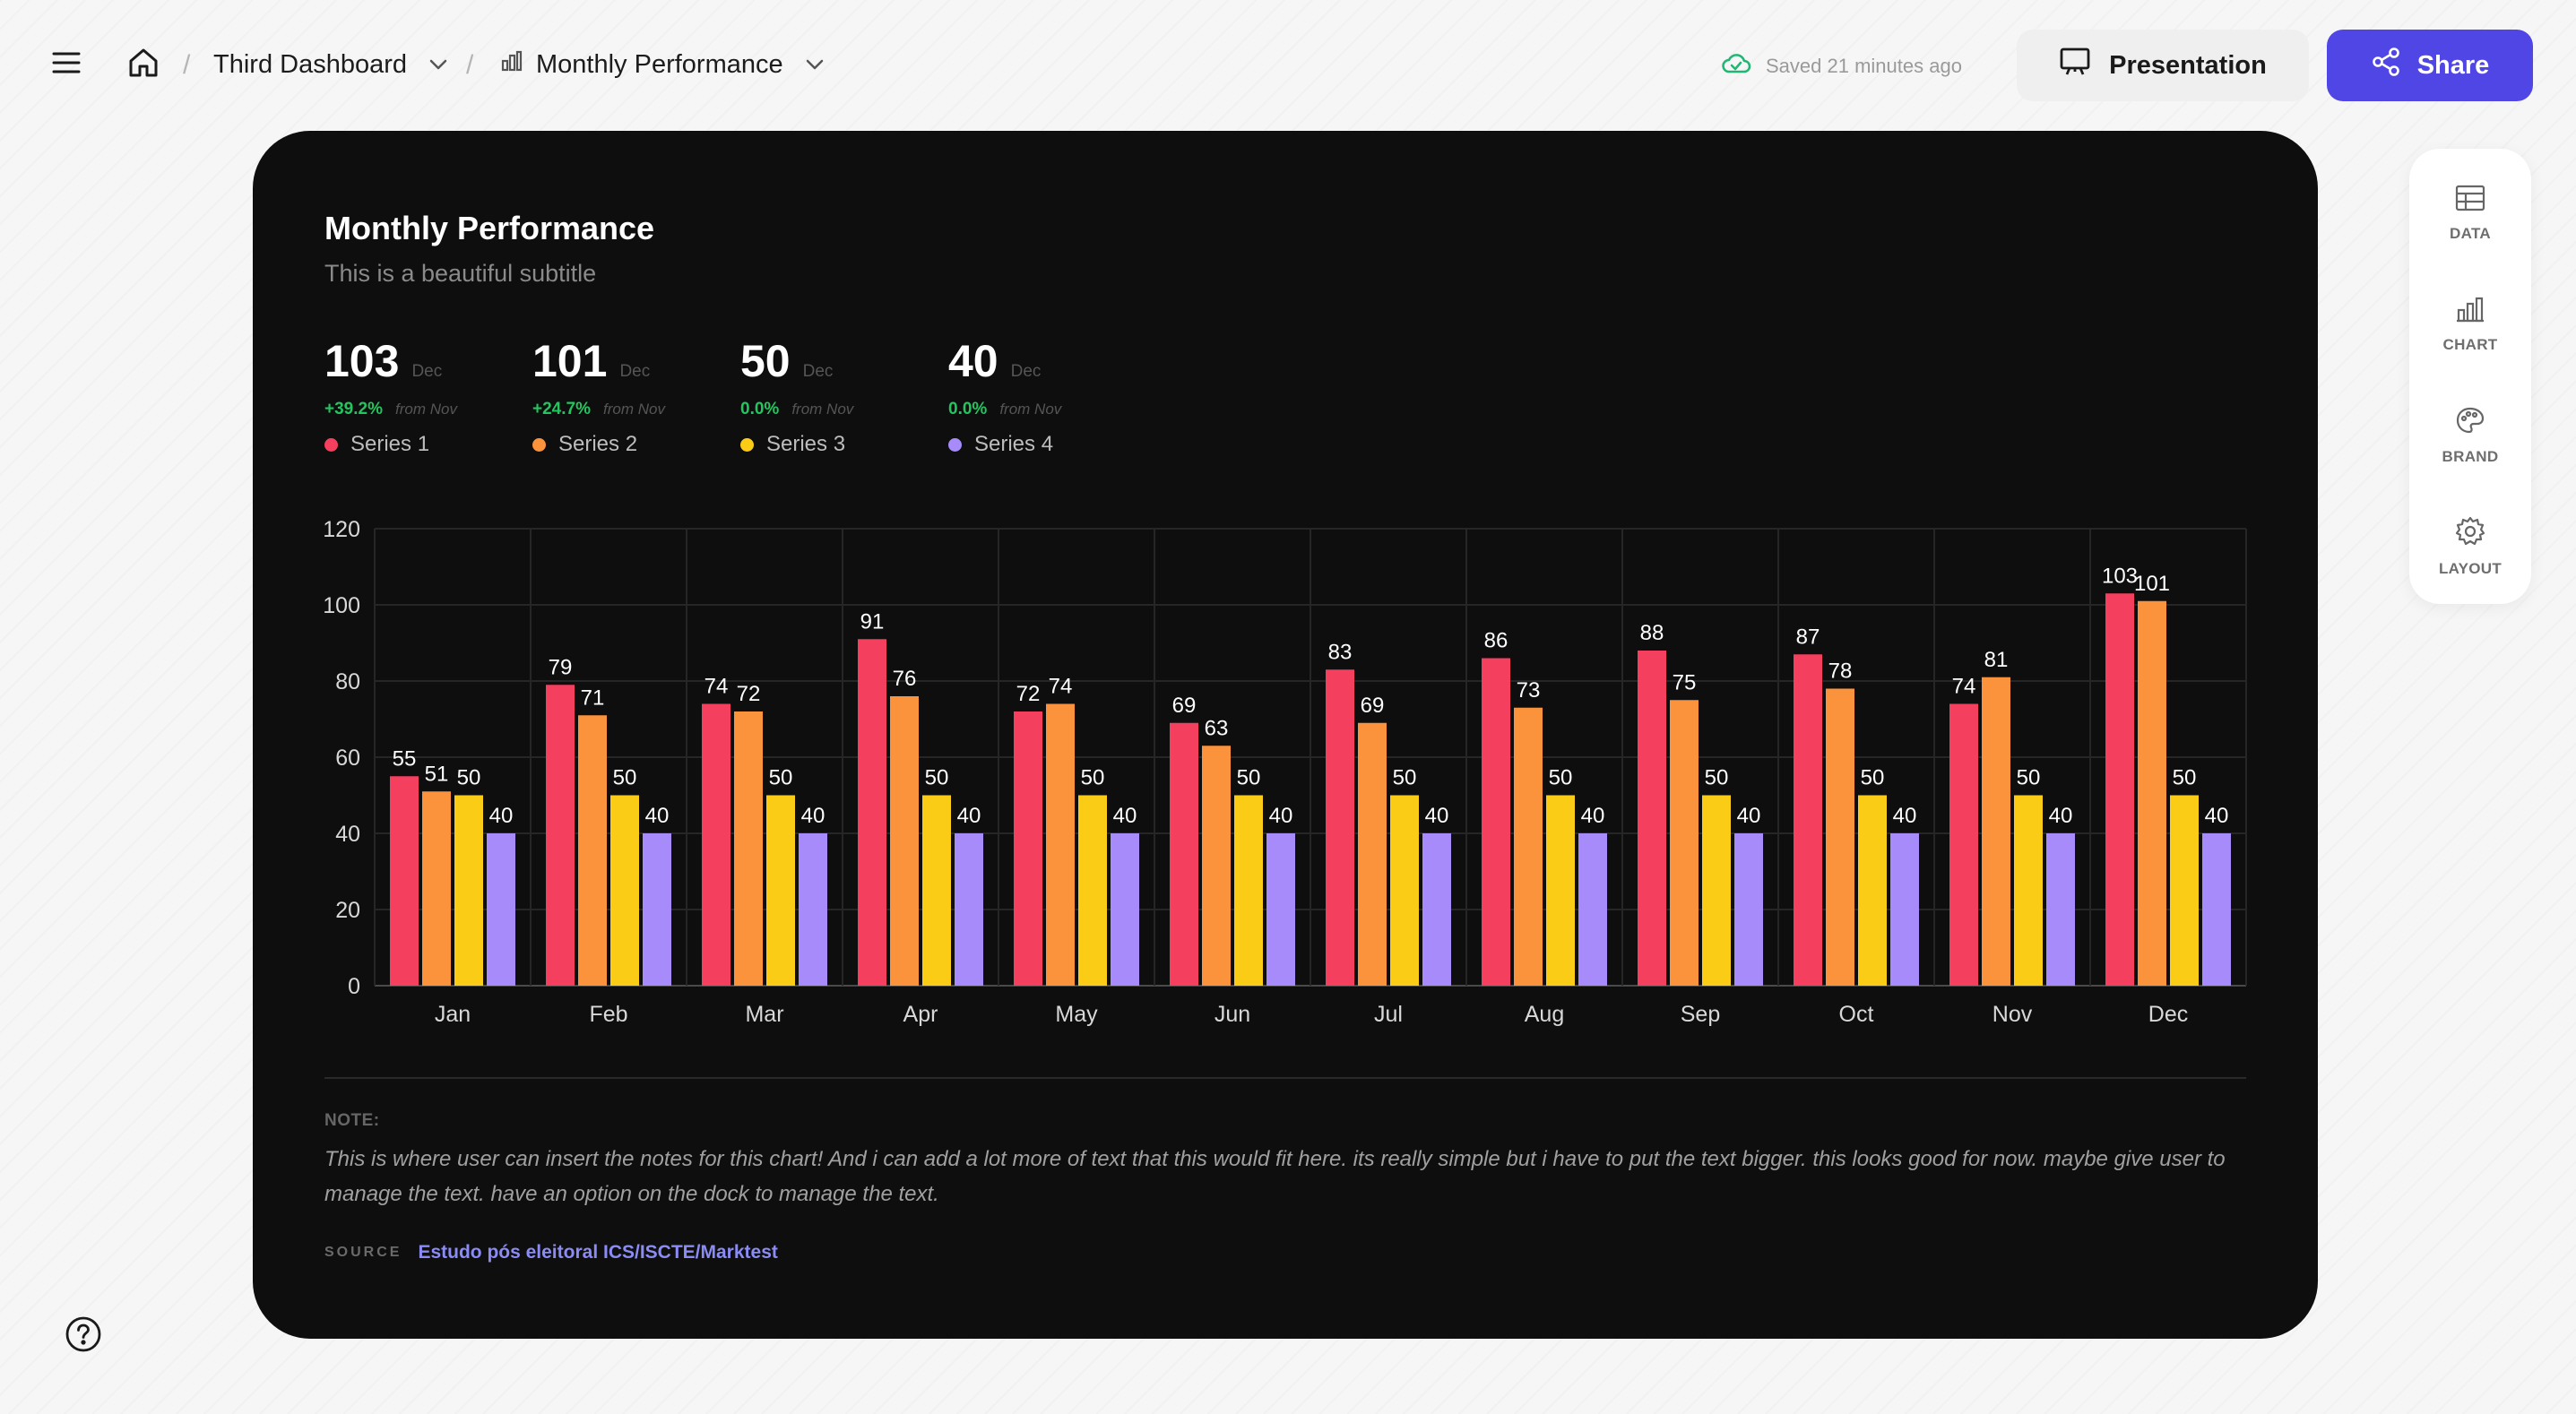 This screenshot has height=1414, width=2576. What do you see at coordinates (511, 64) in the screenshot?
I see `bar-chart-icon` at bounding box center [511, 64].